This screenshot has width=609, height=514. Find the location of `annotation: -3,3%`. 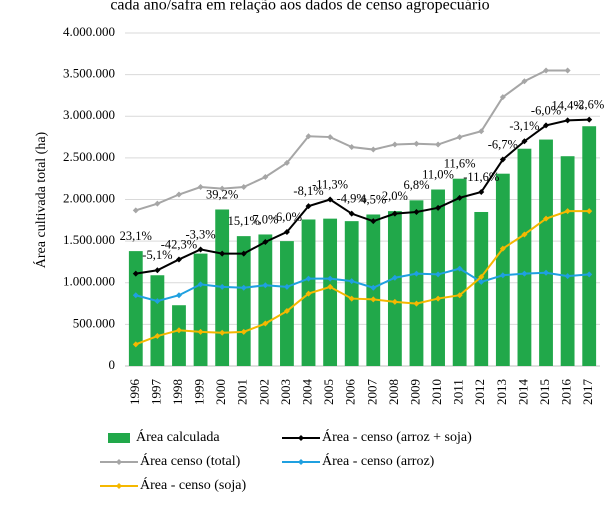

annotation: -3,3% is located at coordinates (200, 234).